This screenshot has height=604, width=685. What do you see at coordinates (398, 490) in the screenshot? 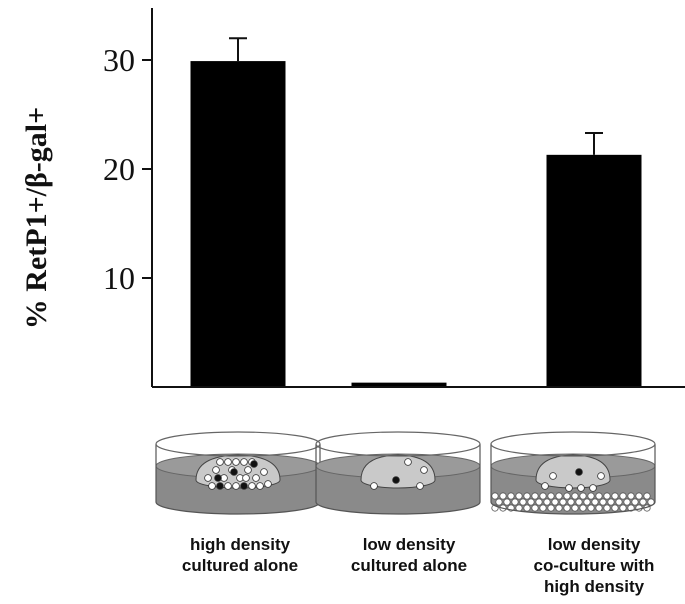
I see `medium` at bounding box center [398, 490].